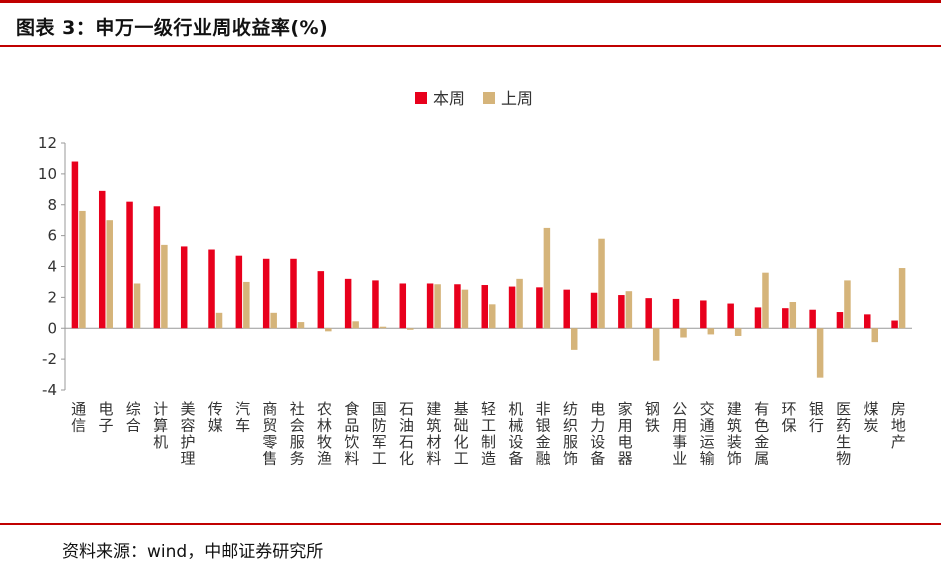  What do you see at coordinates (193, 552) in the screenshot?
I see `source-note: 资料来源：wind，中邮证券研究所` at bounding box center [193, 552].